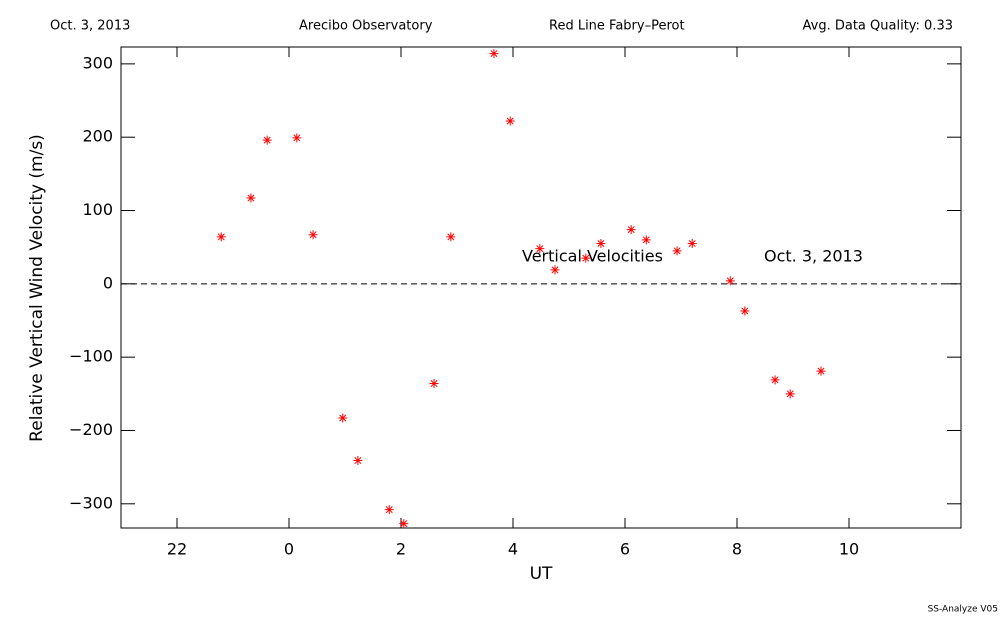 This screenshot has width=1000, height=625. Describe the element at coordinates (90, 26) in the screenshot. I see `header-date: Oct. 3, 2013` at that location.